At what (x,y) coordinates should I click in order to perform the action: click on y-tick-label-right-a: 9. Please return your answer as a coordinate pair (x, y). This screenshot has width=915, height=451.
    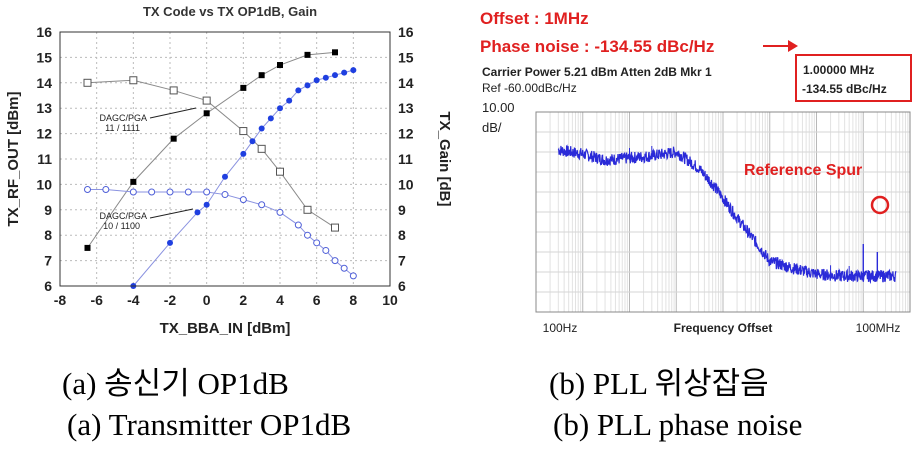
    Looking at the image, I should click on (402, 210).